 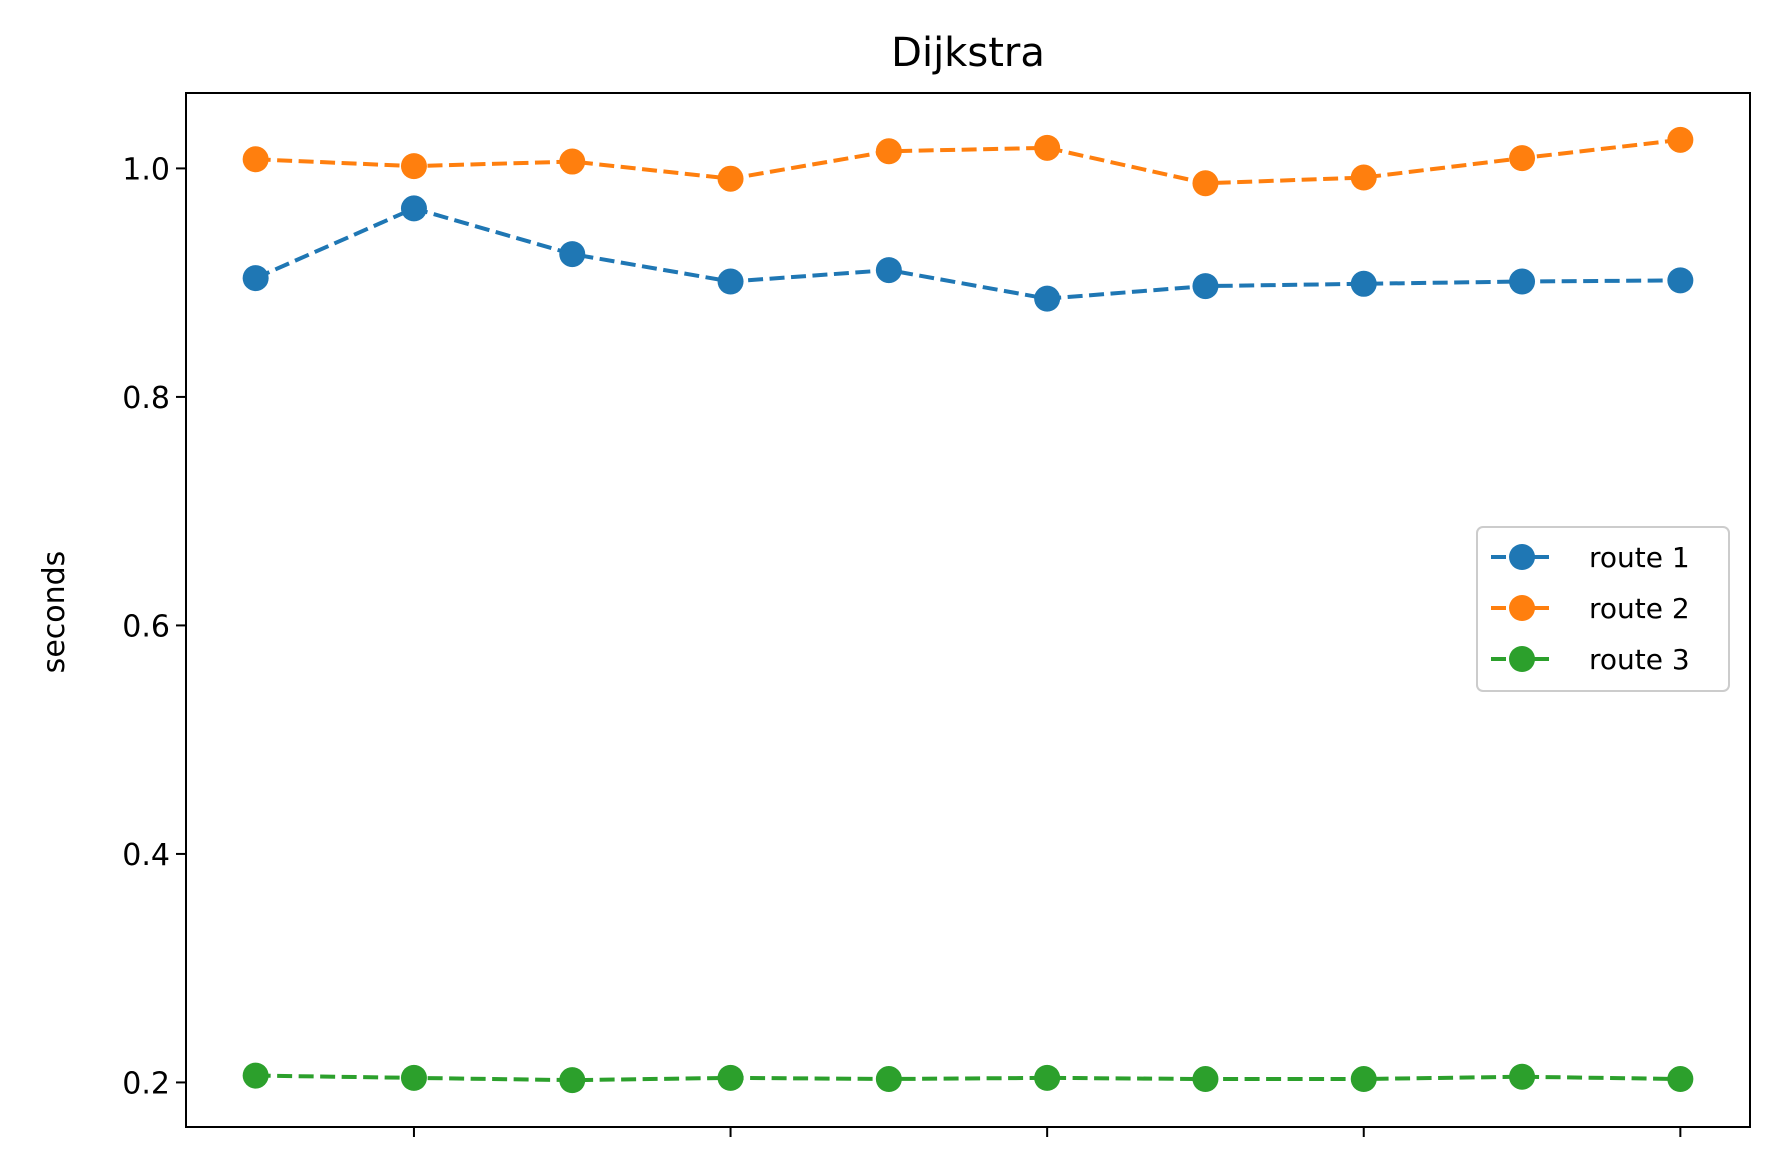 I want to click on y-tick-label: 0.8, so click(x=146, y=398).